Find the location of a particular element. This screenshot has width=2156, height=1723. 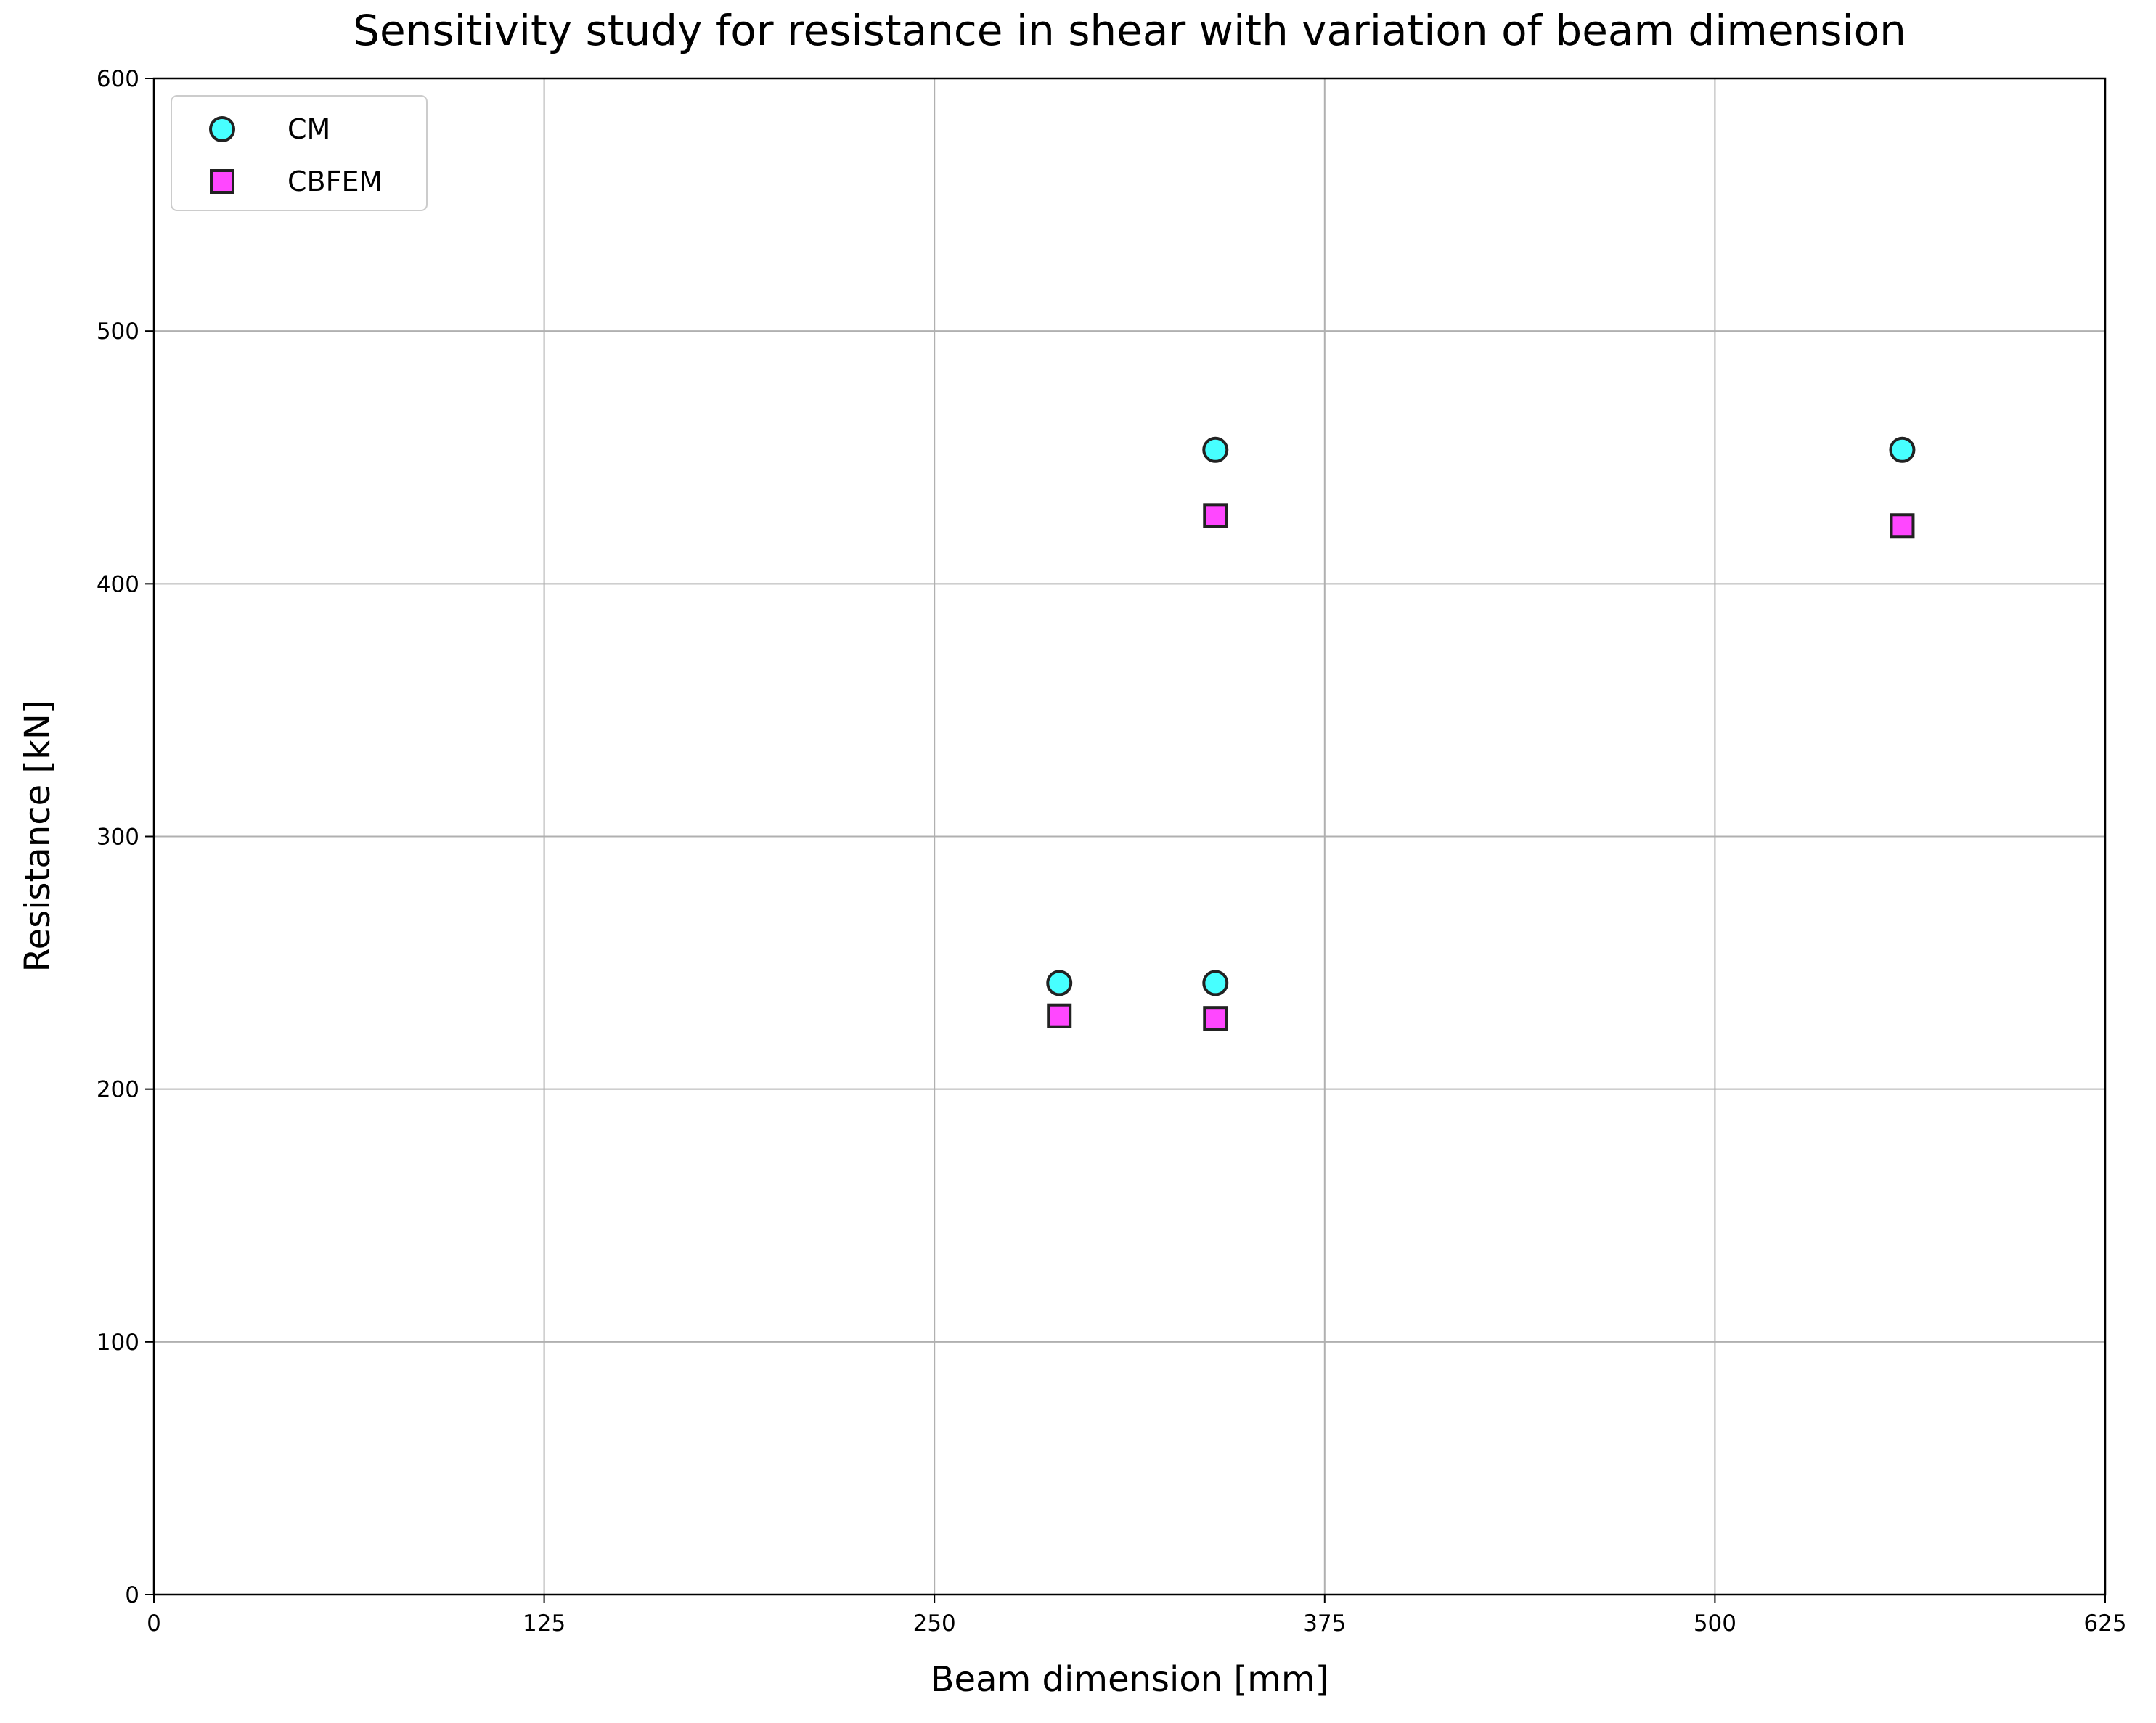

y-tick-label: 200 is located at coordinates (118, 1090).